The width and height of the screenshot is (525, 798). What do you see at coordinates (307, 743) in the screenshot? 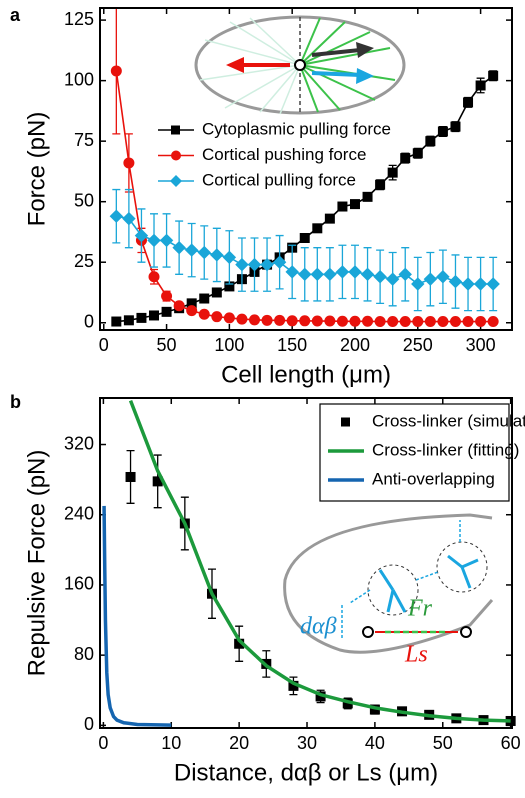
I see `x-tick-label: 30` at bounding box center [307, 743].